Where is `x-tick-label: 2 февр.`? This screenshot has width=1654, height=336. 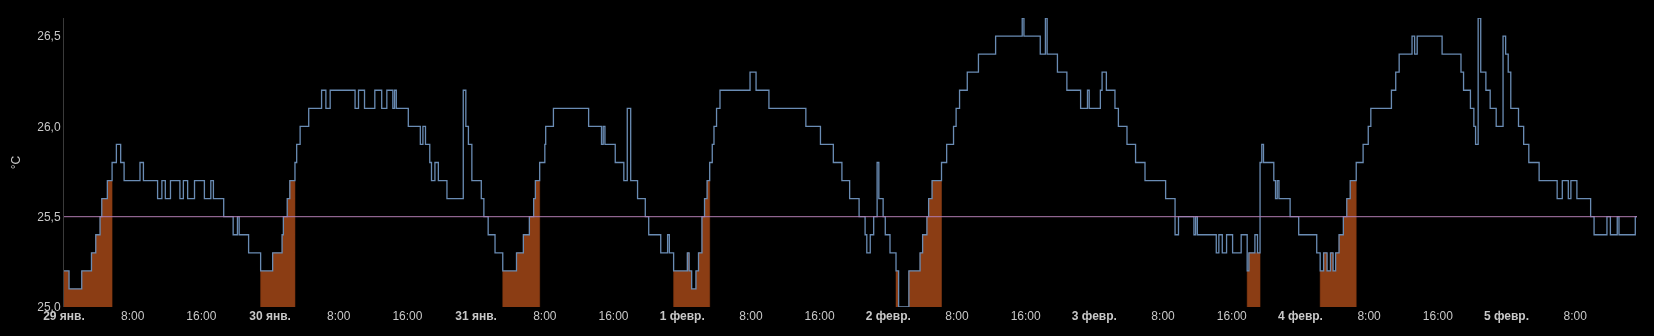
x-tick-label: 2 февр. is located at coordinates (888, 316).